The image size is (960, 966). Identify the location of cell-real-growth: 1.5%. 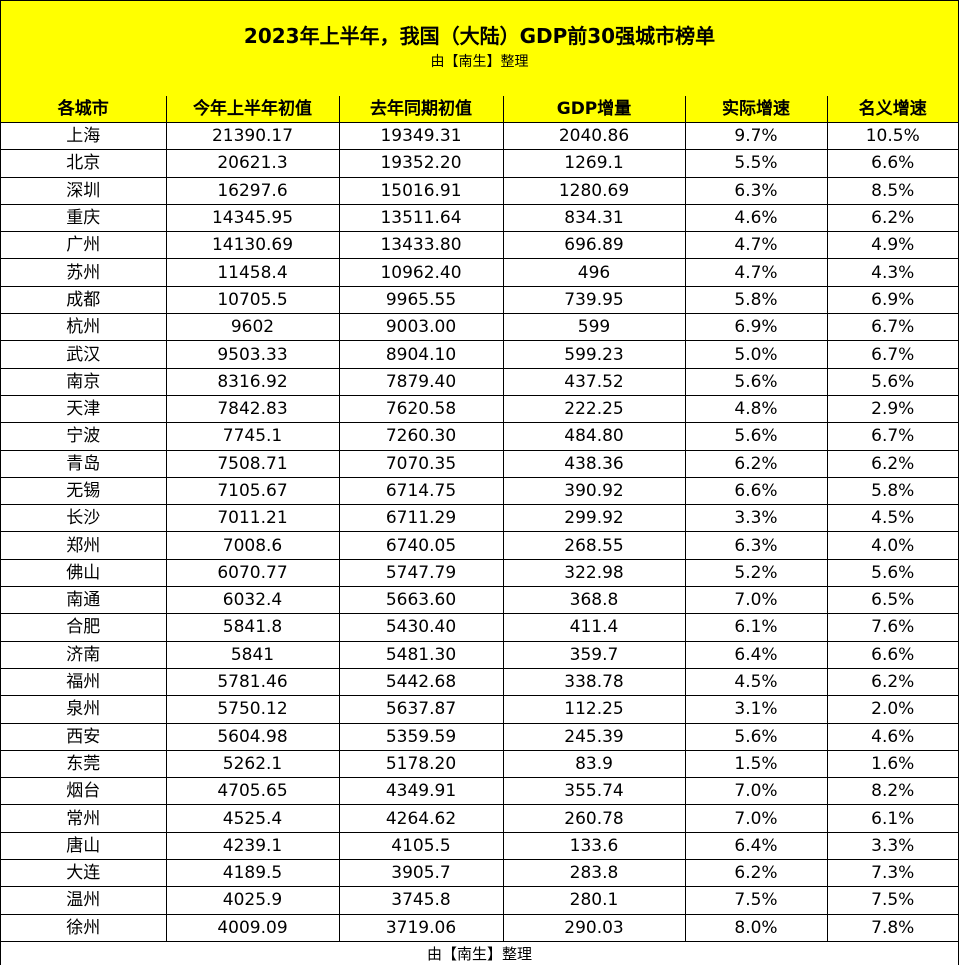
(756, 764).